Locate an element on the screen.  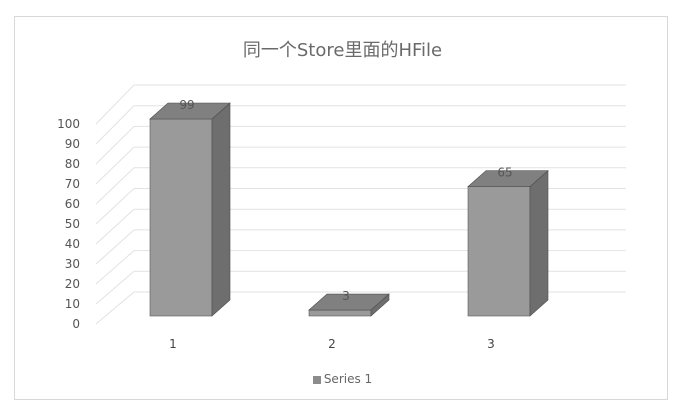
legend: Series 1 is located at coordinates (342, 379).